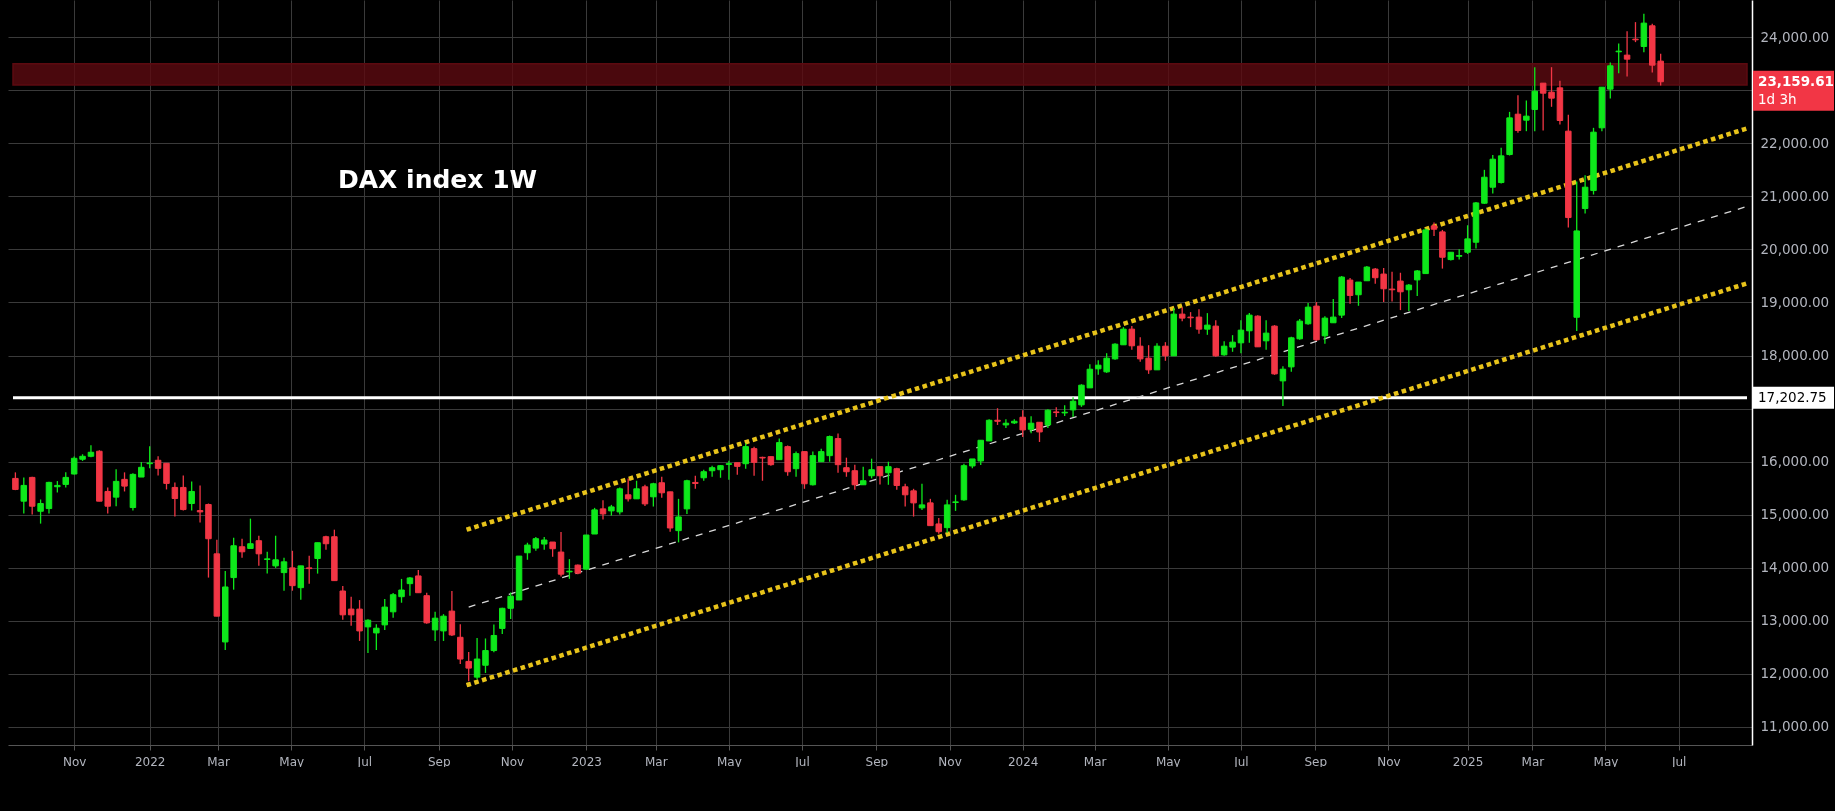 The height and width of the screenshot is (811, 1835). Describe the element at coordinates (1795, 195) in the screenshot. I see `y-tick-label: 21,000.00` at that location.